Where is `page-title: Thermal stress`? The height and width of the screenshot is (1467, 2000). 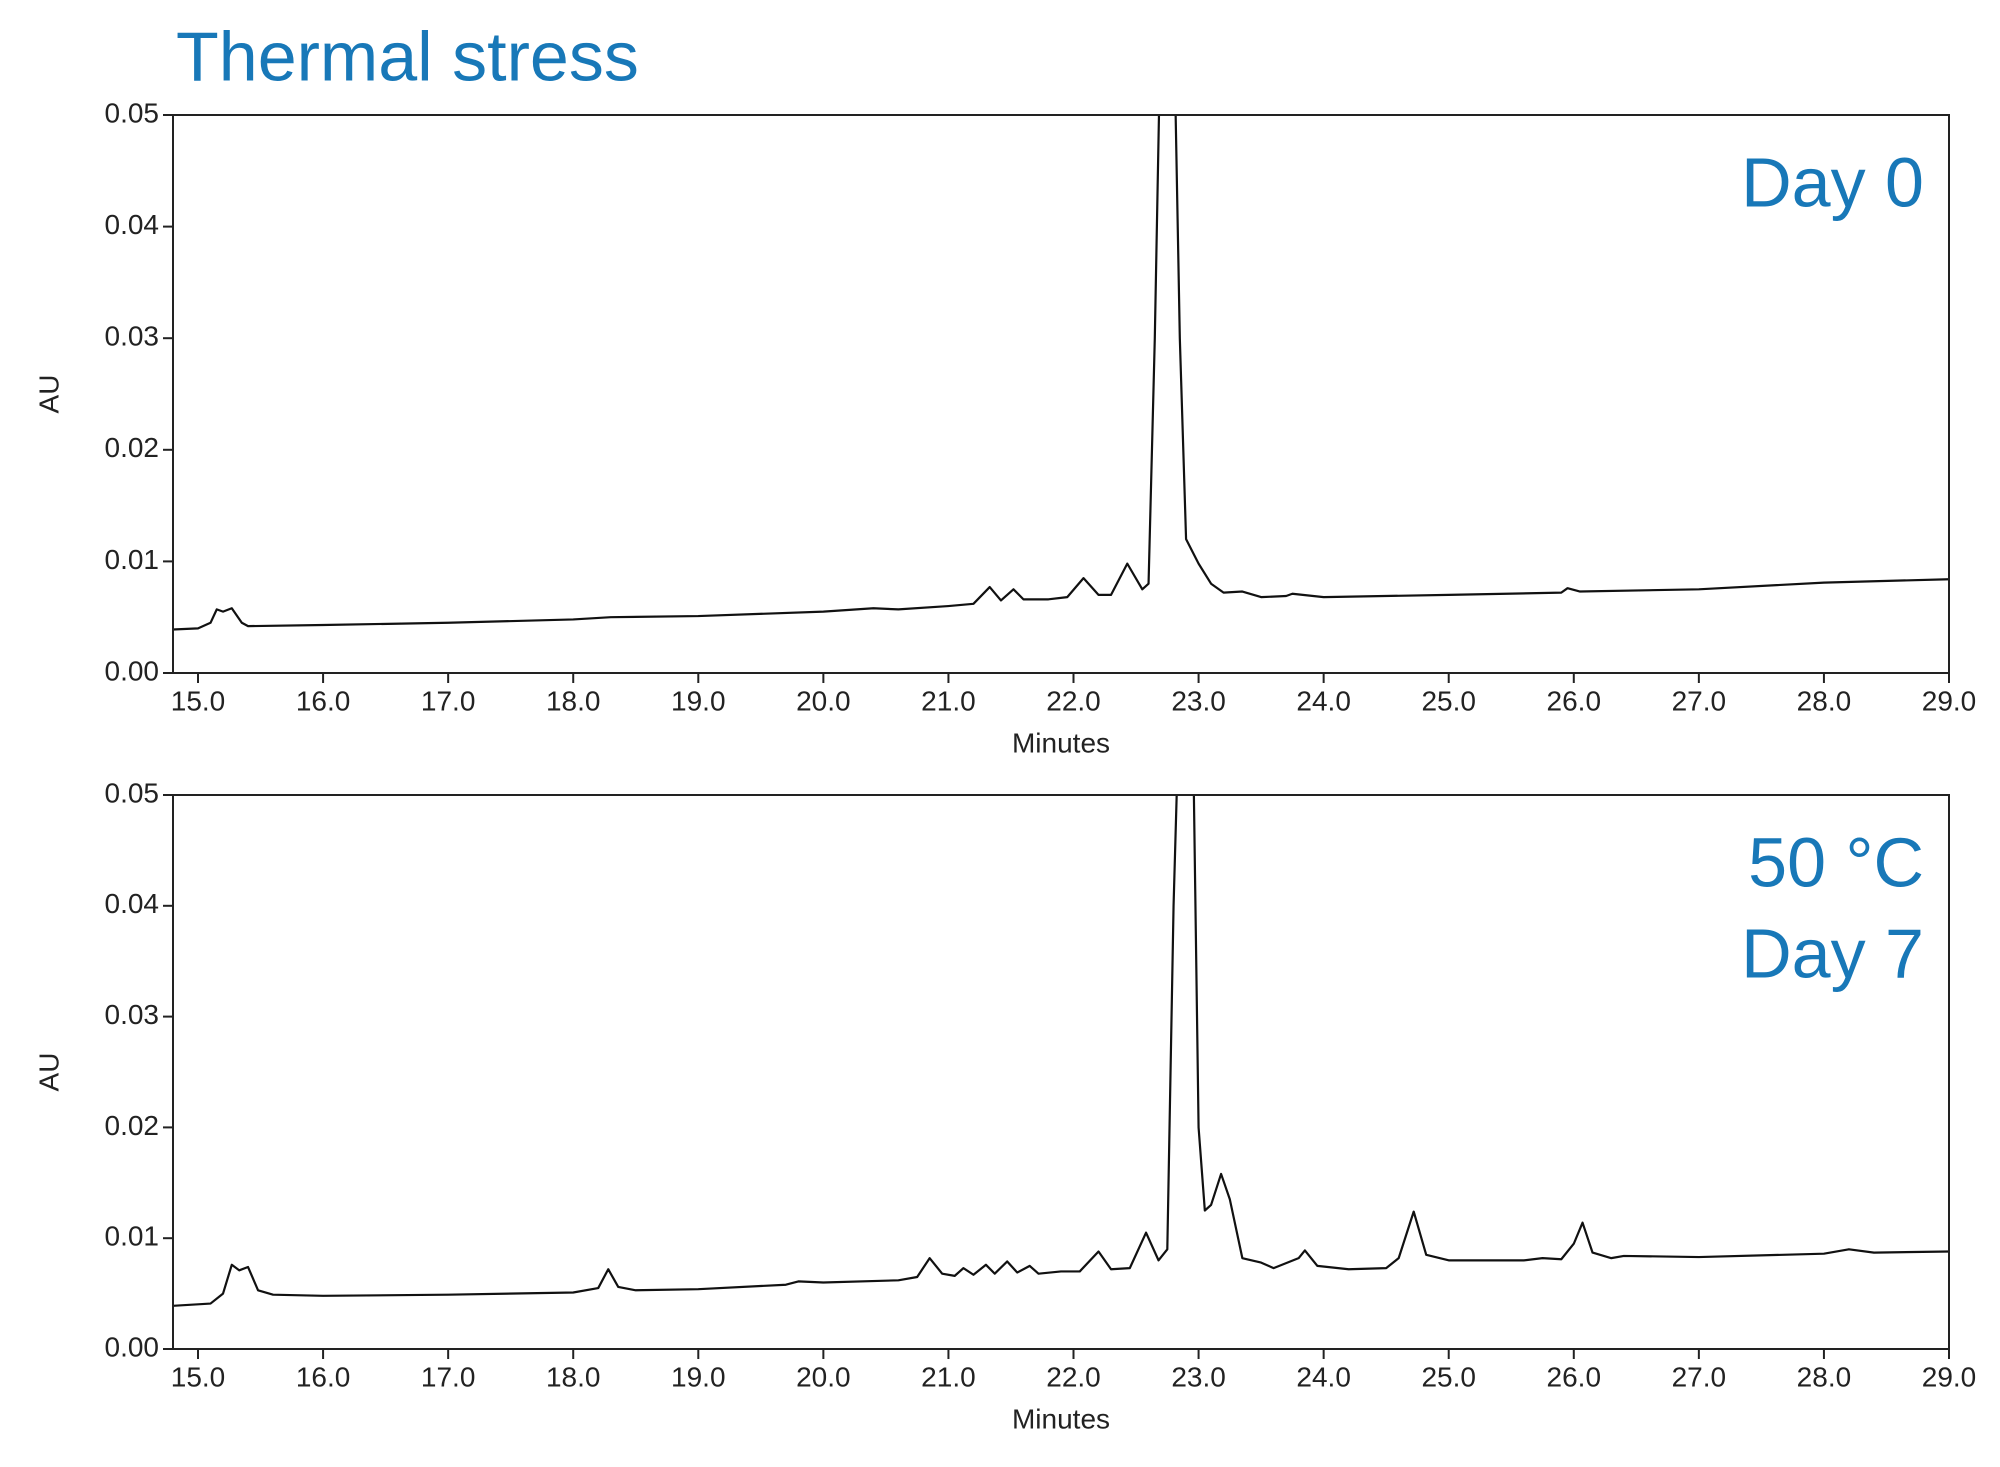
page-title: Thermal stress is located at coordinates (407, 56).